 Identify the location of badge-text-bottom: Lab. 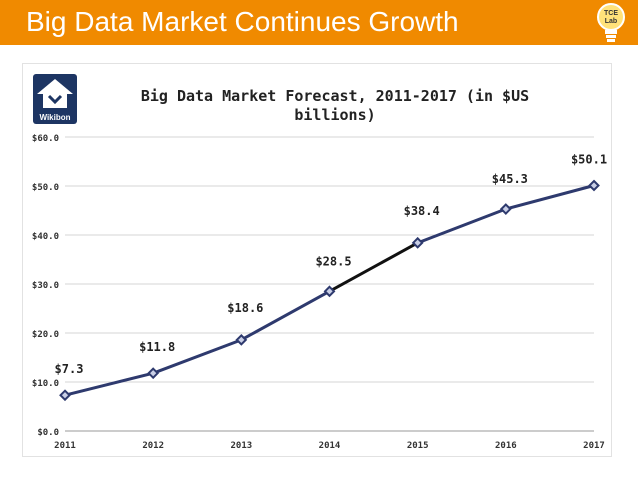
(611, 21).